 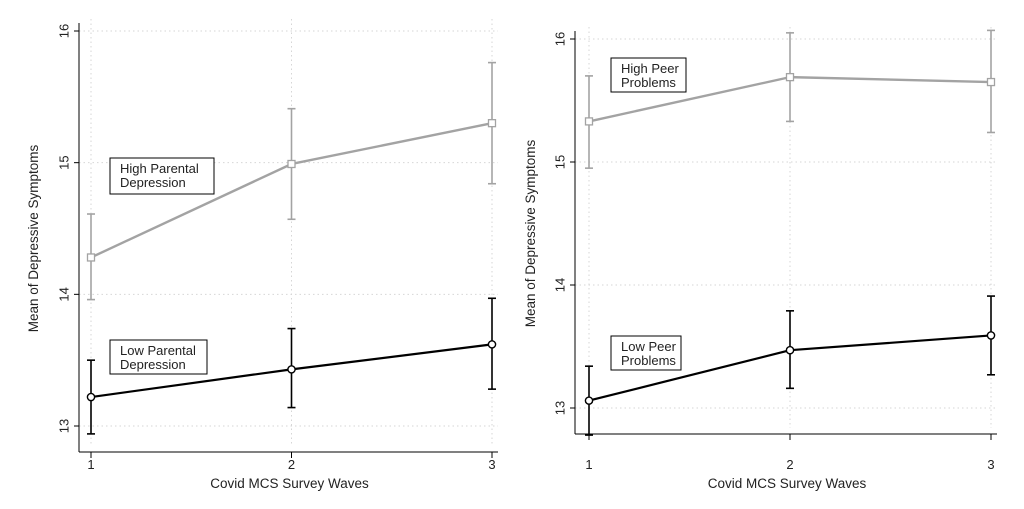 I want to click on series-label-text: High Parental, so click(x=159, y=168).